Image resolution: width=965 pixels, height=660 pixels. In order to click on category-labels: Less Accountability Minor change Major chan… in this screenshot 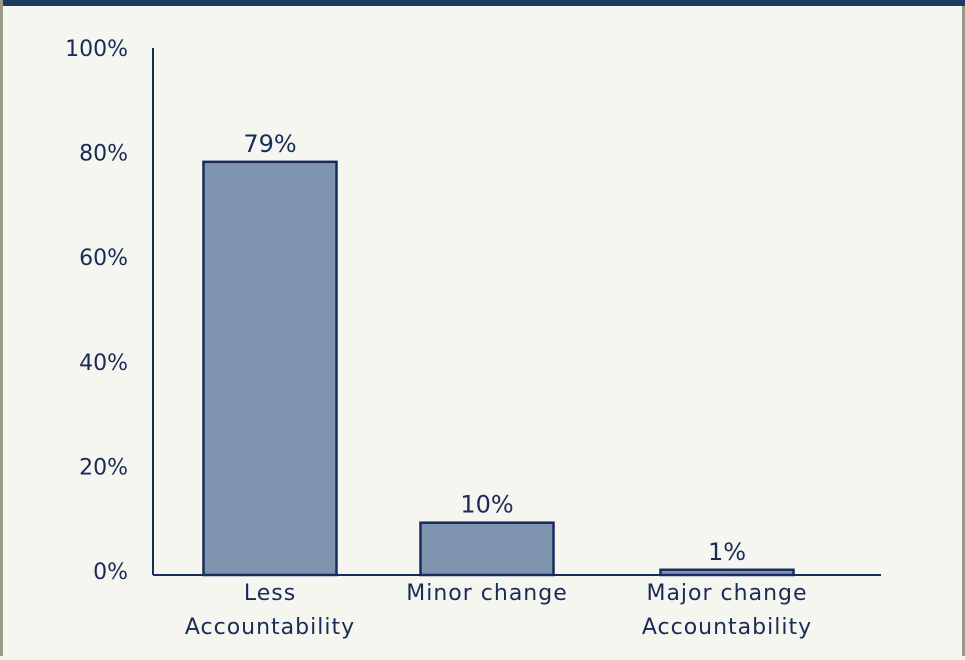, I will do `click(498, 610)`.